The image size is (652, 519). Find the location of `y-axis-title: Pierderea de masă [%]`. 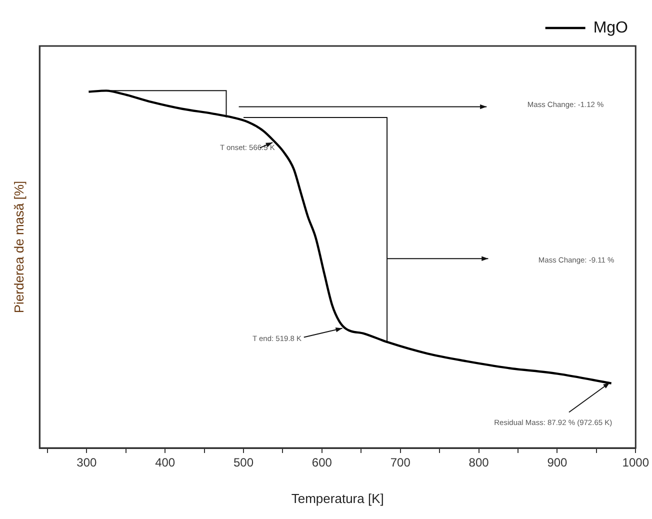

y-axis-title: Pierderea de masă [%] is located at coordinates (18, 247).